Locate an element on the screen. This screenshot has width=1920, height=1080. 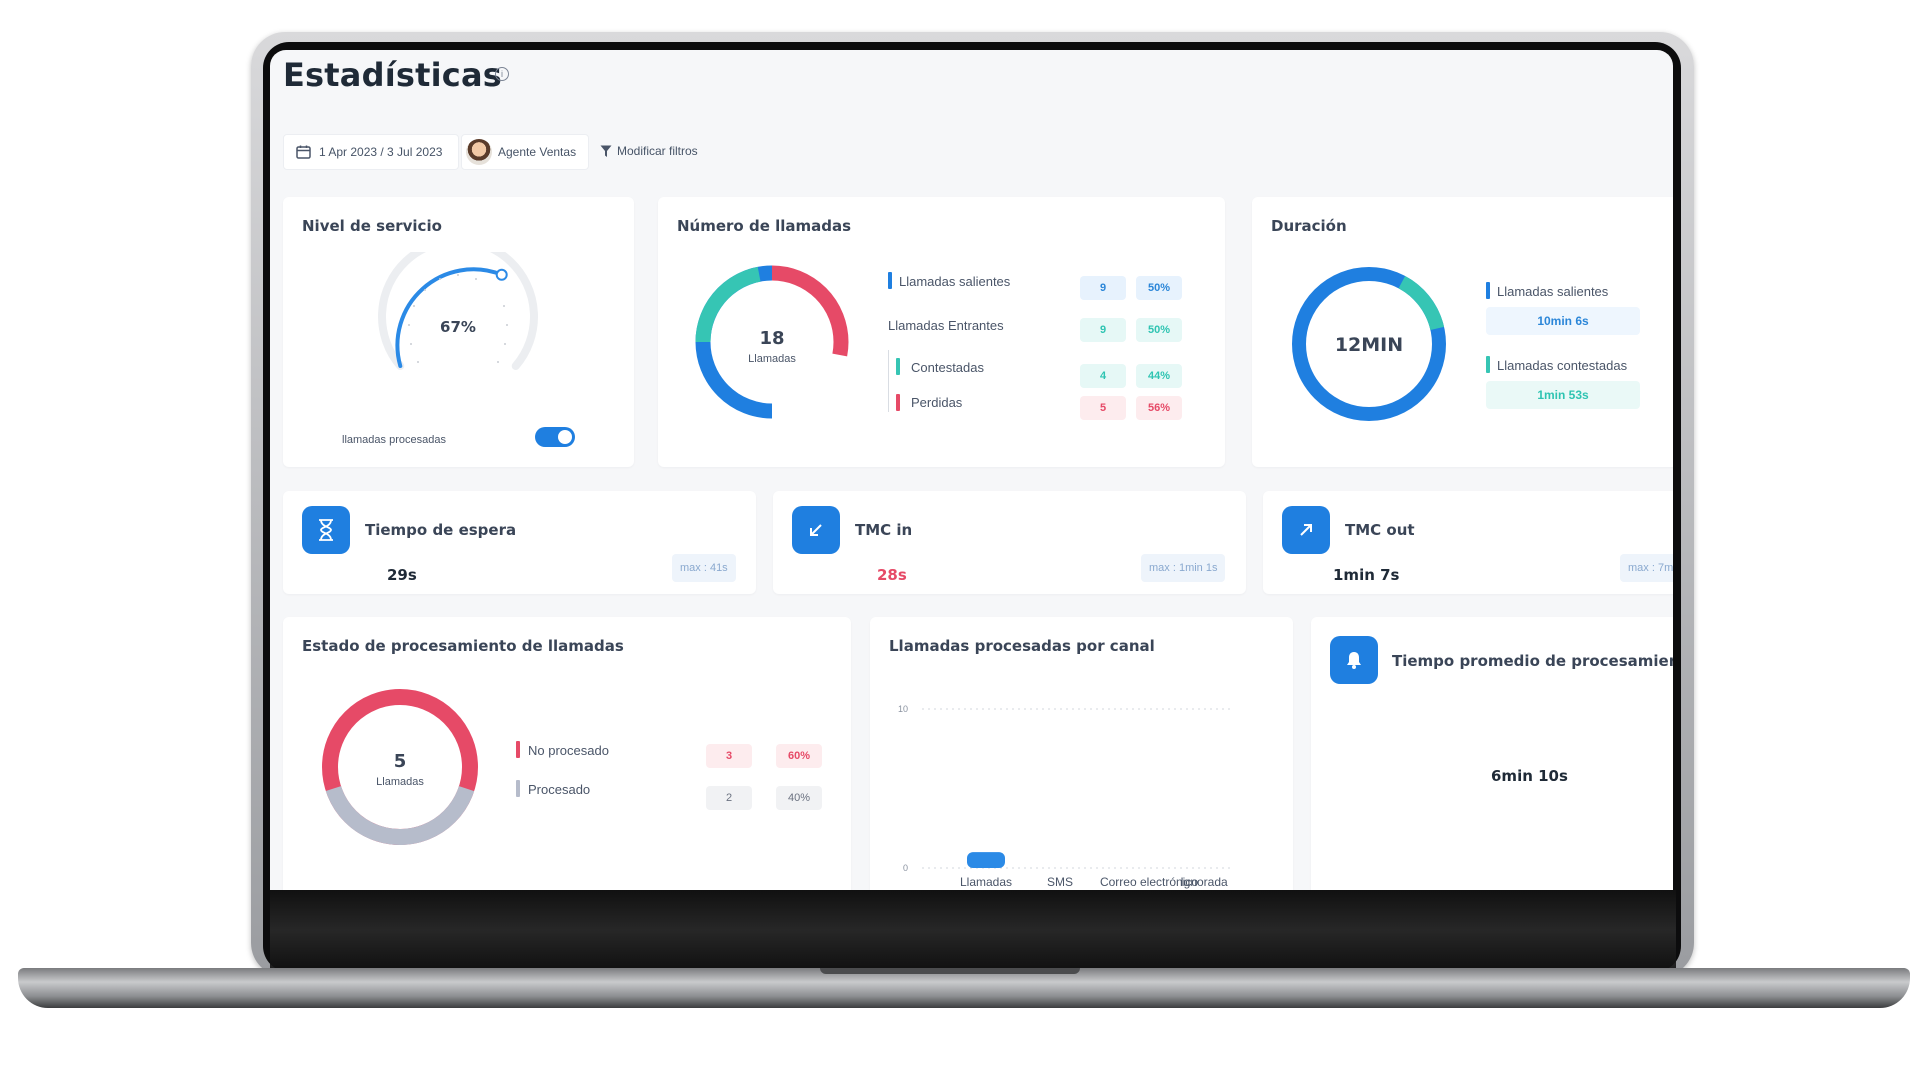
hourglass-icon is located at coordinates (326, 530).